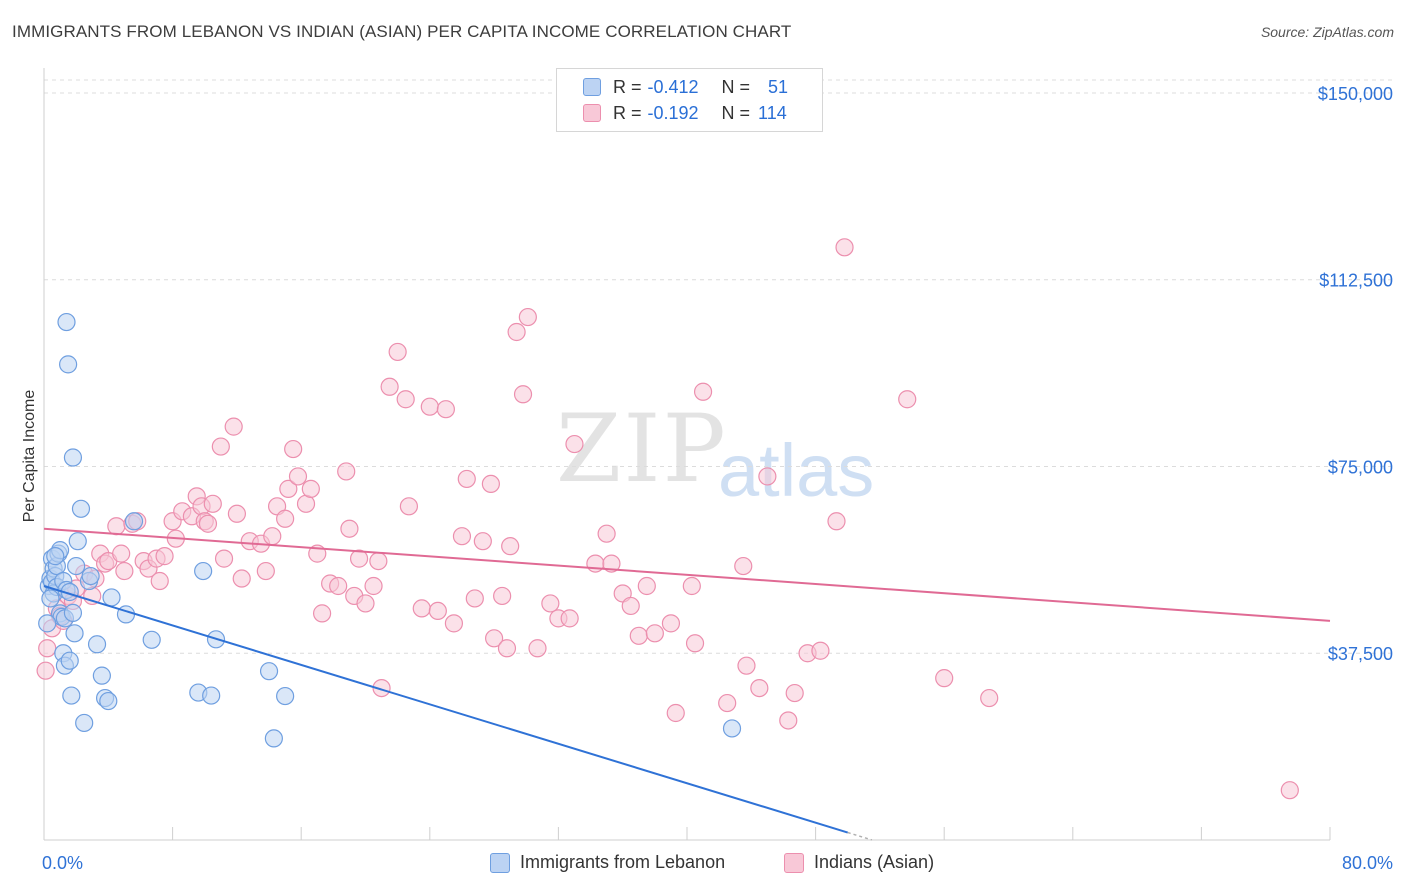 The height and width of the screenshot is (892, 1406). I want to click on legend-row-lebanon: R = -0.412 N = 51, so click(685, 87).